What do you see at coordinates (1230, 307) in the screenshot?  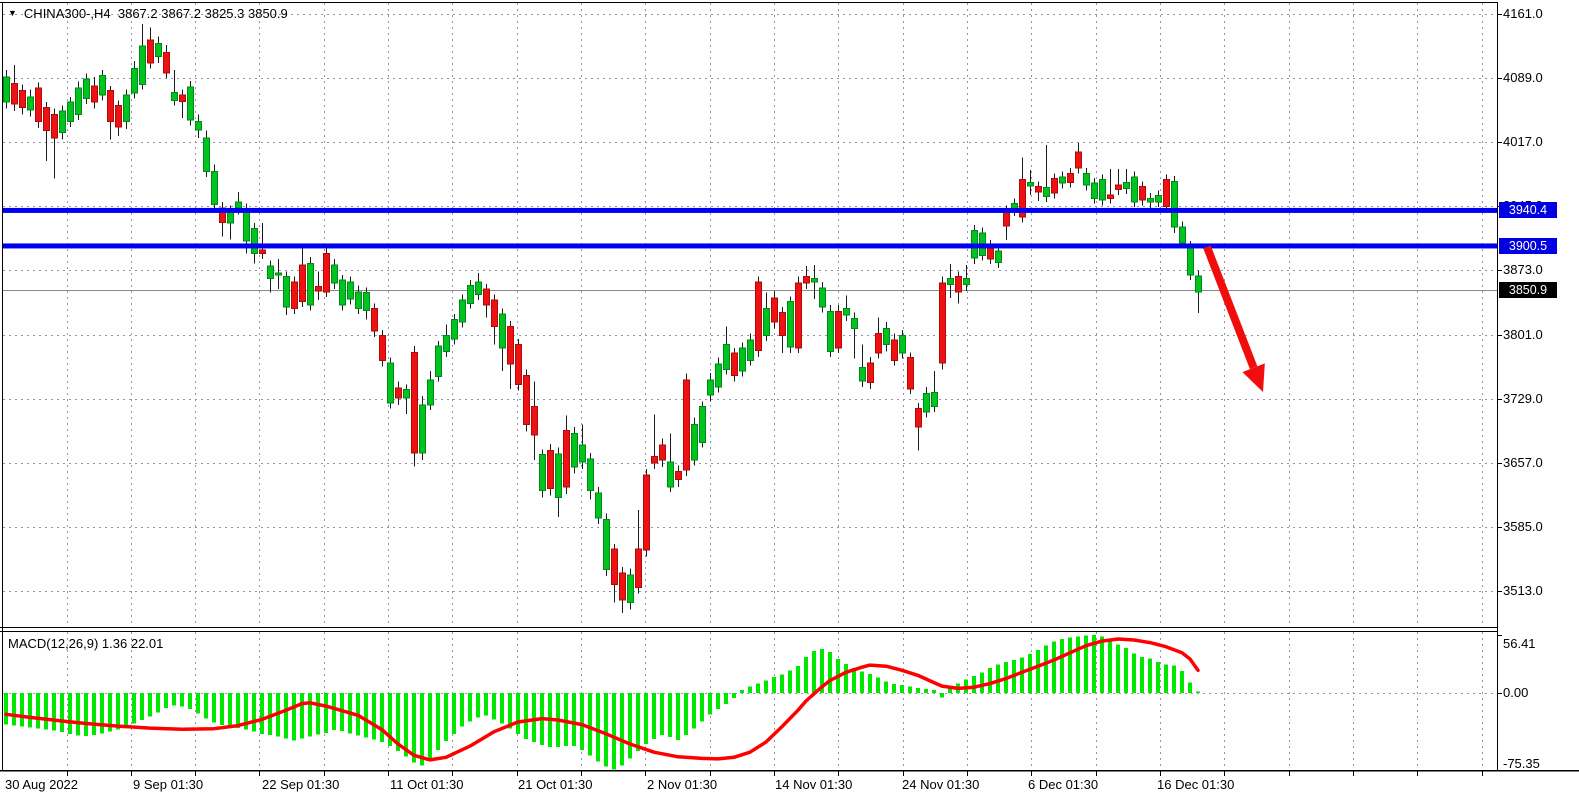 I see `arrow-shaft` at bounding box center [1230, 307].